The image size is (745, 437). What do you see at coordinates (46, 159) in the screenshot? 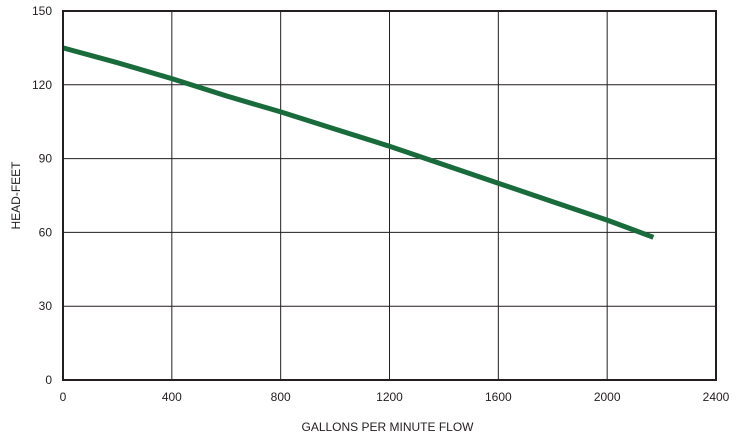
I see `y-tick-label: 90` at bounding box center [46, 159].